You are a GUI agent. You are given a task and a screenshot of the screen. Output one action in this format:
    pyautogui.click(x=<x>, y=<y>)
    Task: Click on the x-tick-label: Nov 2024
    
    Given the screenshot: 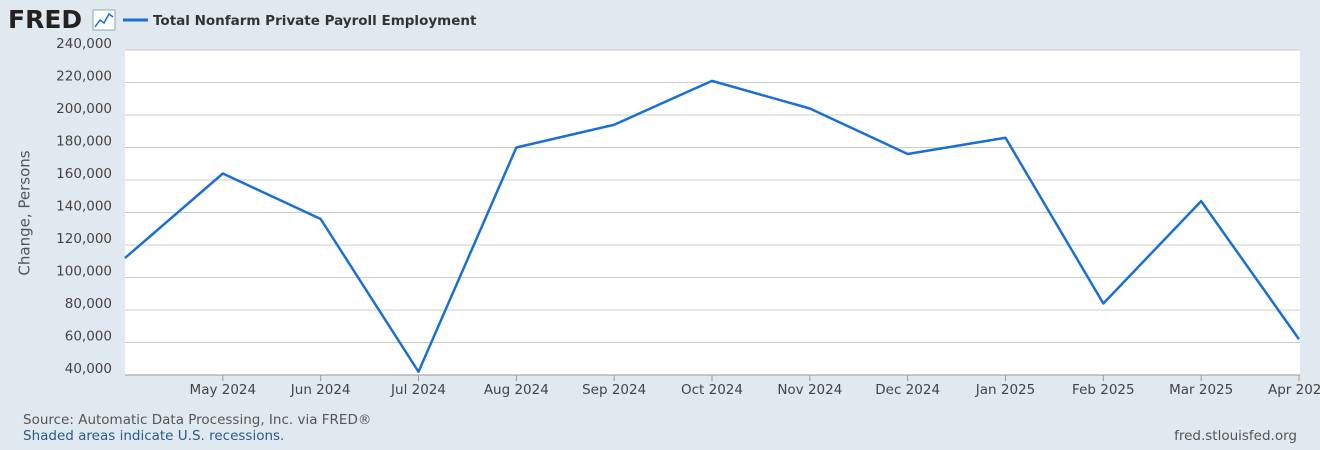 What is the action you would take?
    pyautogui.click(x=809, y=390)
    